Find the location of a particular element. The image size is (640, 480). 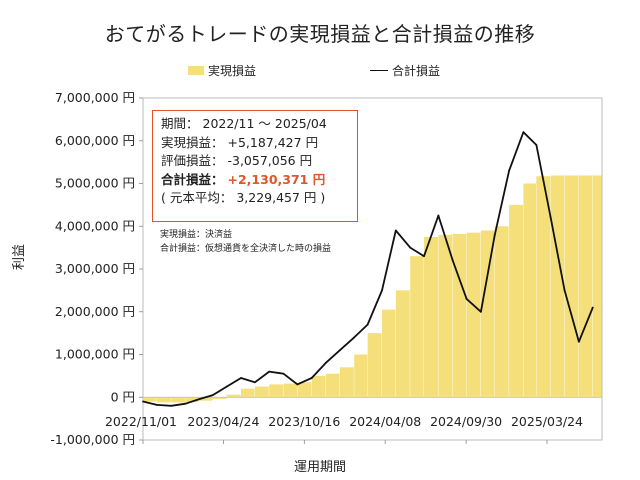

y-tick-label: 3,000,000 円 is located at coordinates (95, 268).